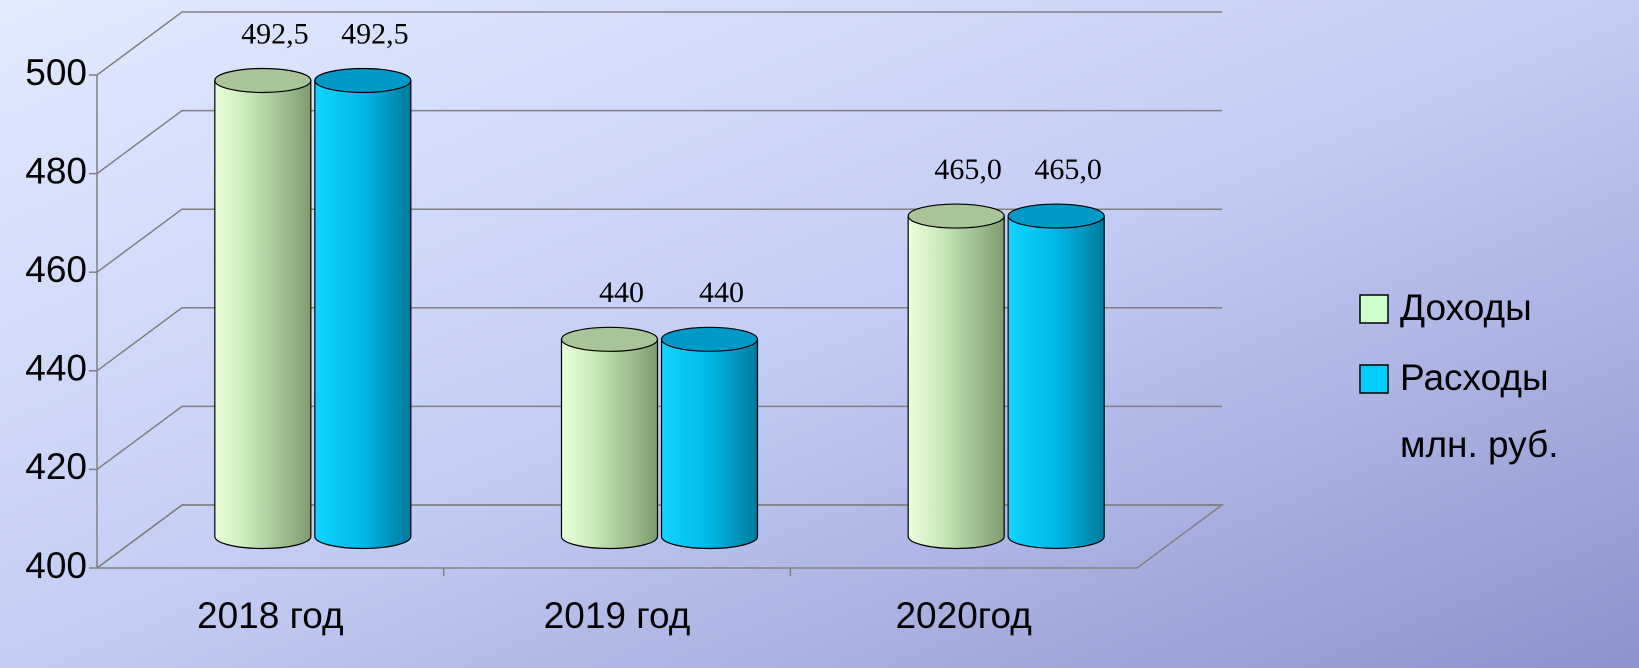  What do you see at coordinates (56, 368) in the screenshot?
I see `y-tick-label: 440` at bounding box center [56, 368].